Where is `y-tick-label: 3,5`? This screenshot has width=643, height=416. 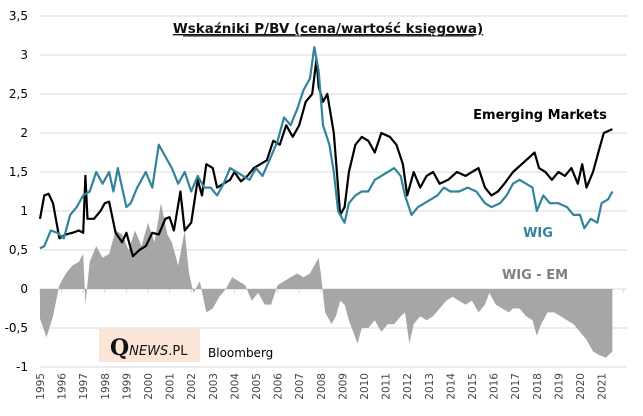
y-tick-label: 3,5 is located at coordinates (18, 16).